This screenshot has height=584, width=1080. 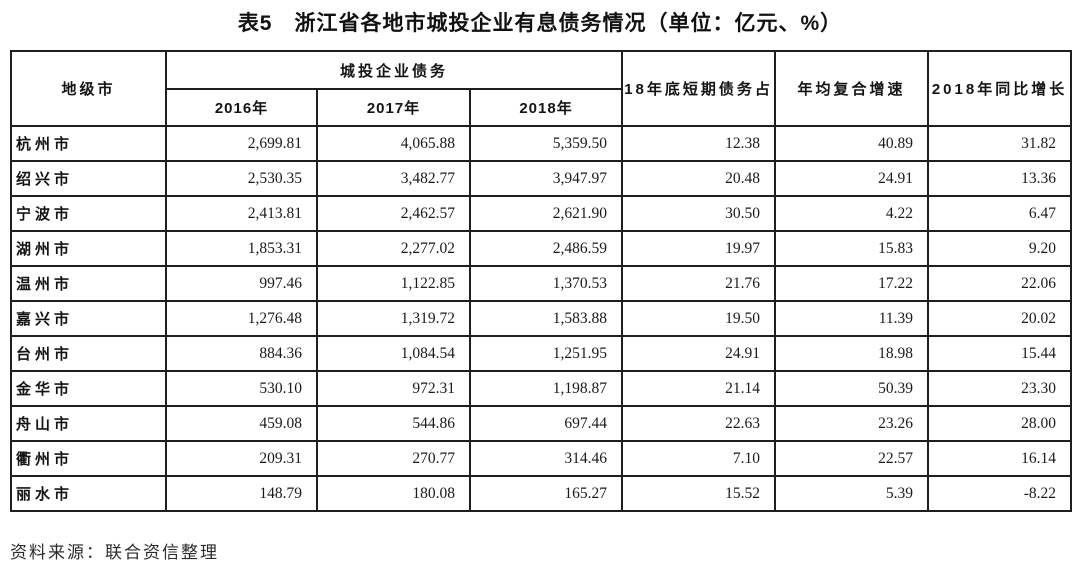 I want to click on cagr-cell: 50.39, so click(x=852, y=388).